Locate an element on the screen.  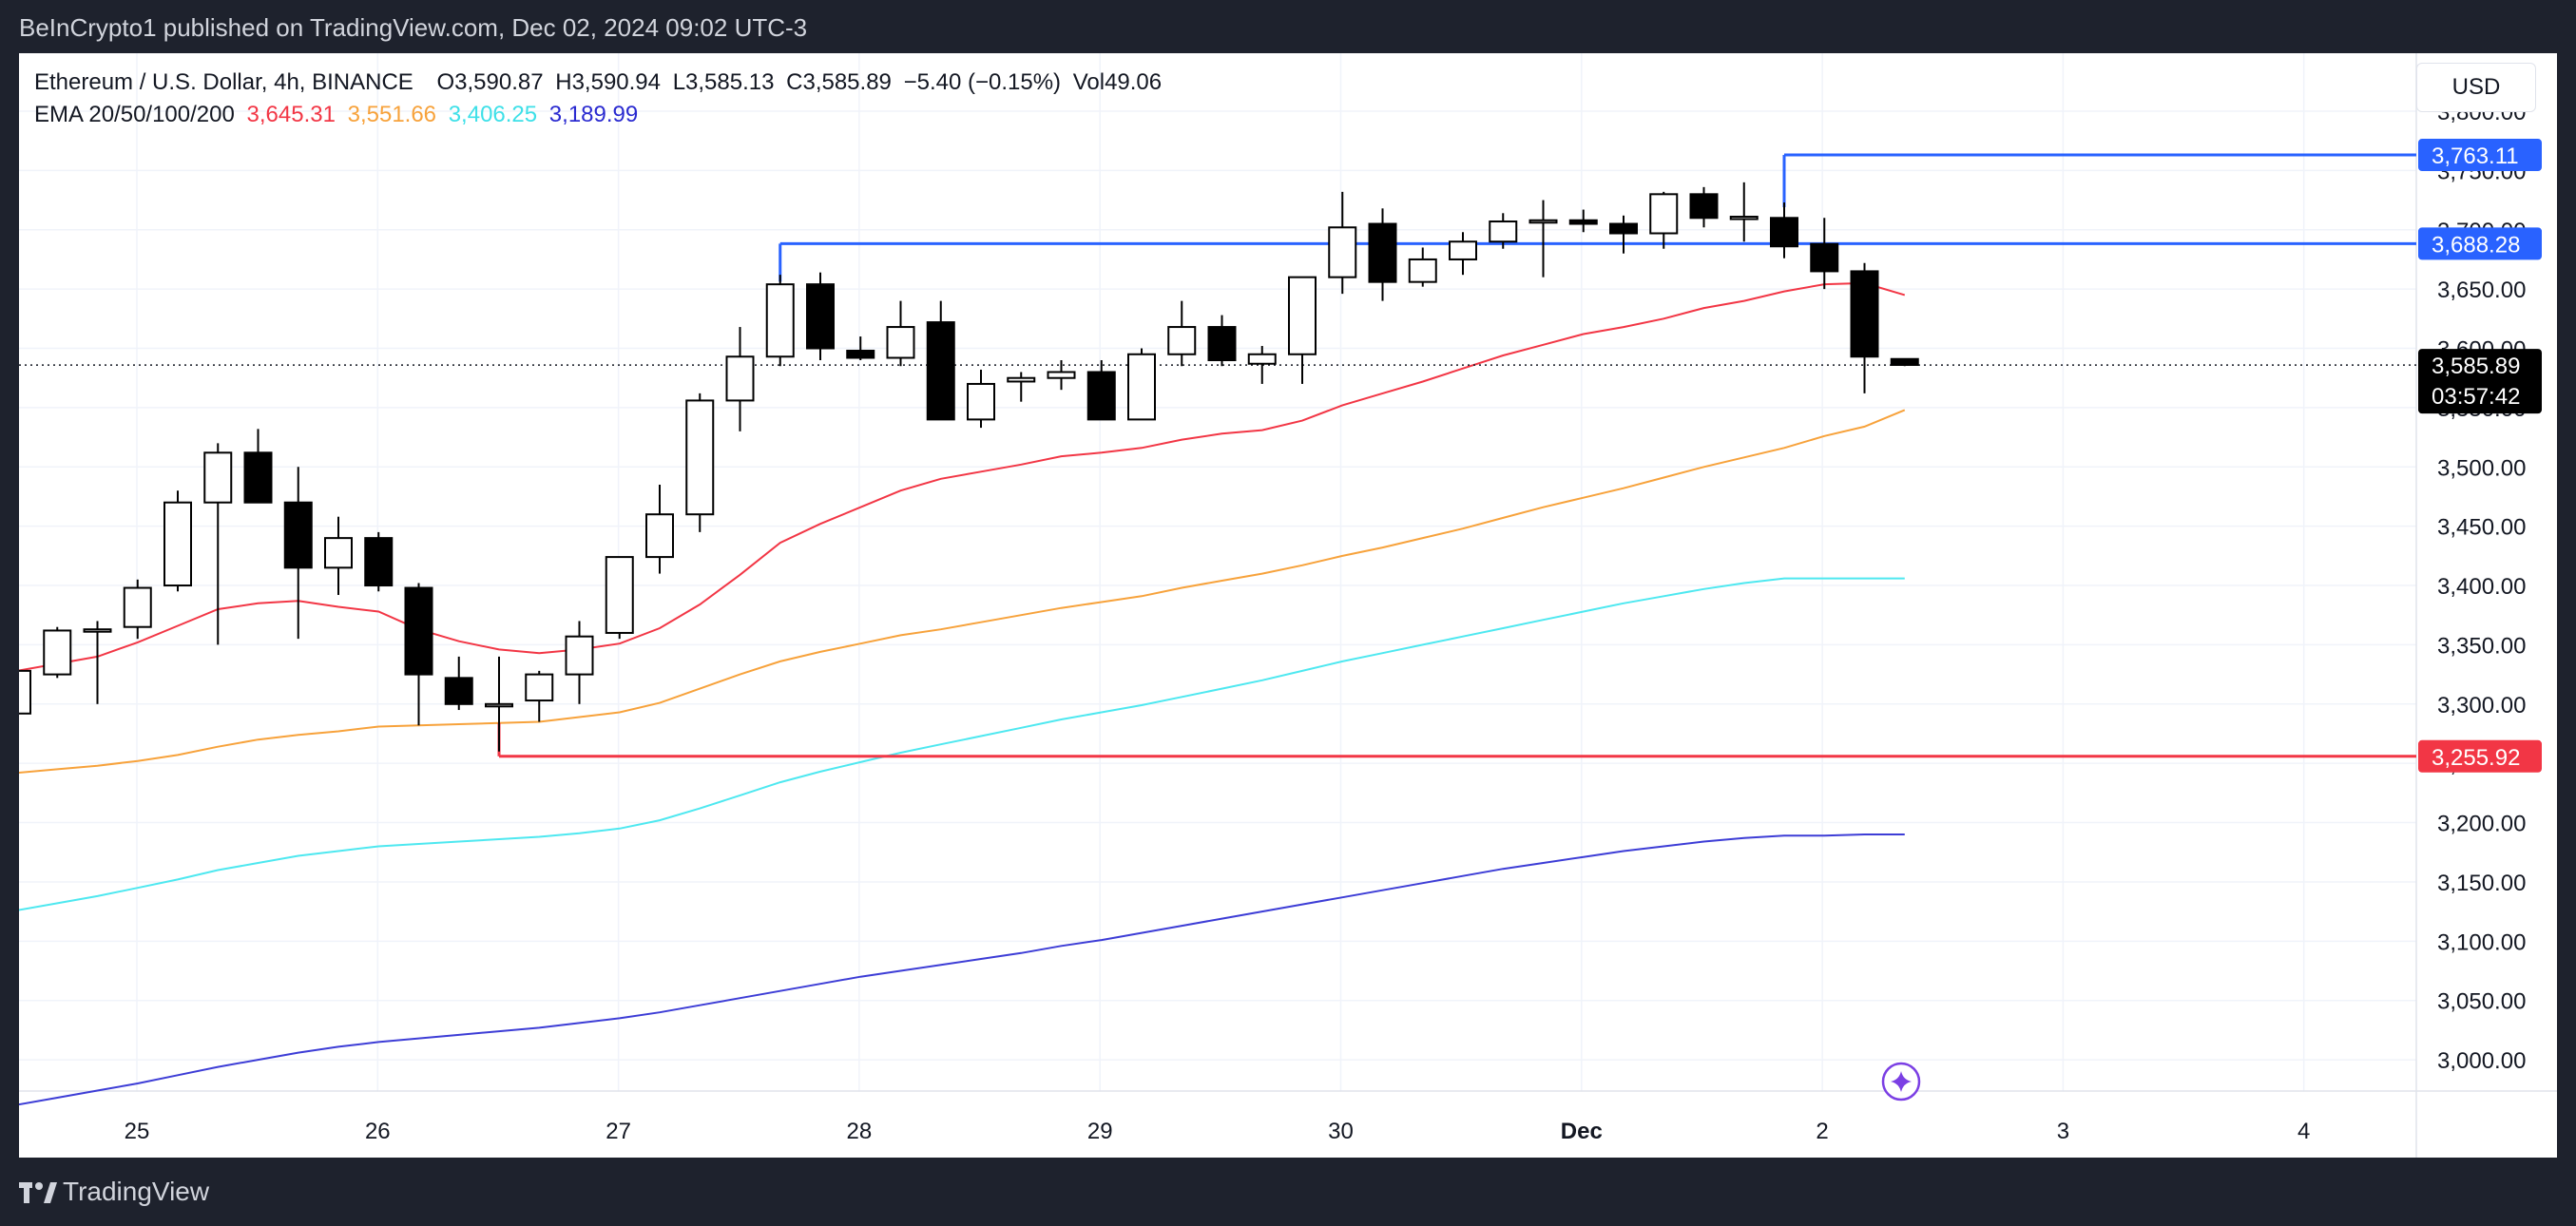
time-tick-label: 3 is located at coordinates (2063, 1132).